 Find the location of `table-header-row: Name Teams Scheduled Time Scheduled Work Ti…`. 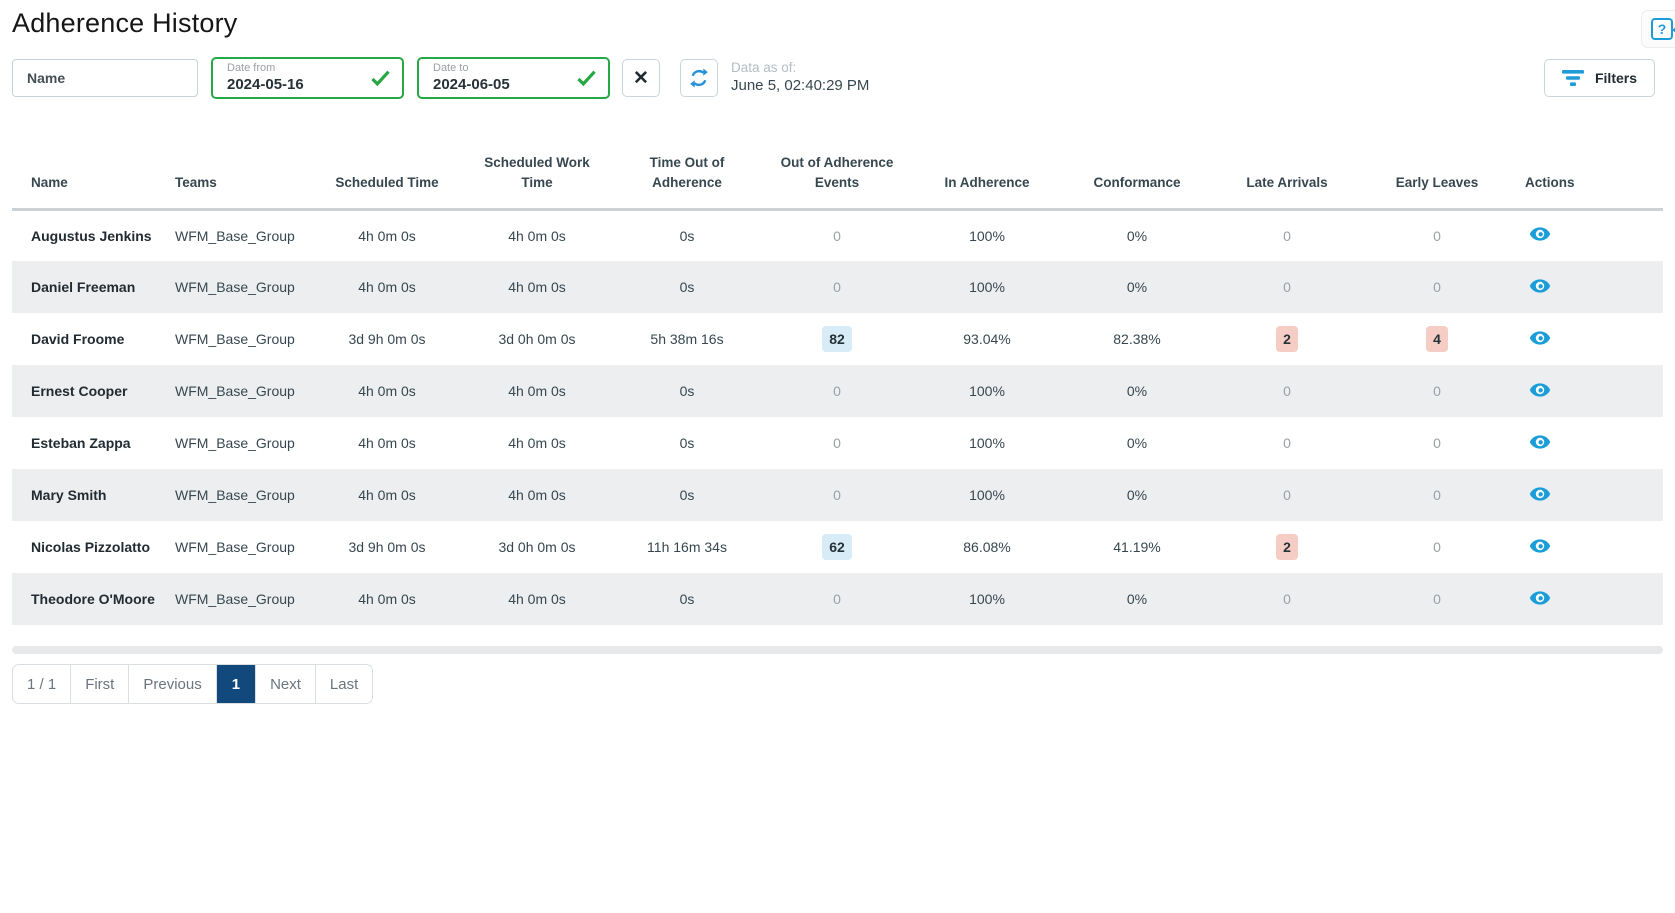

table-header-row: Name Teams Scheduled Time Scheduled Work Ti… is located at coordinates (837, 171).